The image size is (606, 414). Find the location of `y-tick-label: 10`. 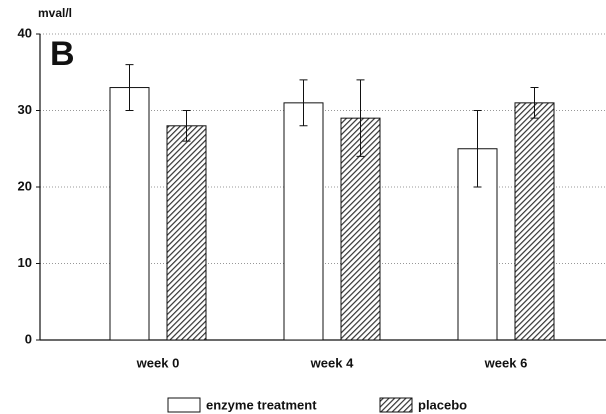

y-tick-label: 10 is located at coordinates (25, 262).